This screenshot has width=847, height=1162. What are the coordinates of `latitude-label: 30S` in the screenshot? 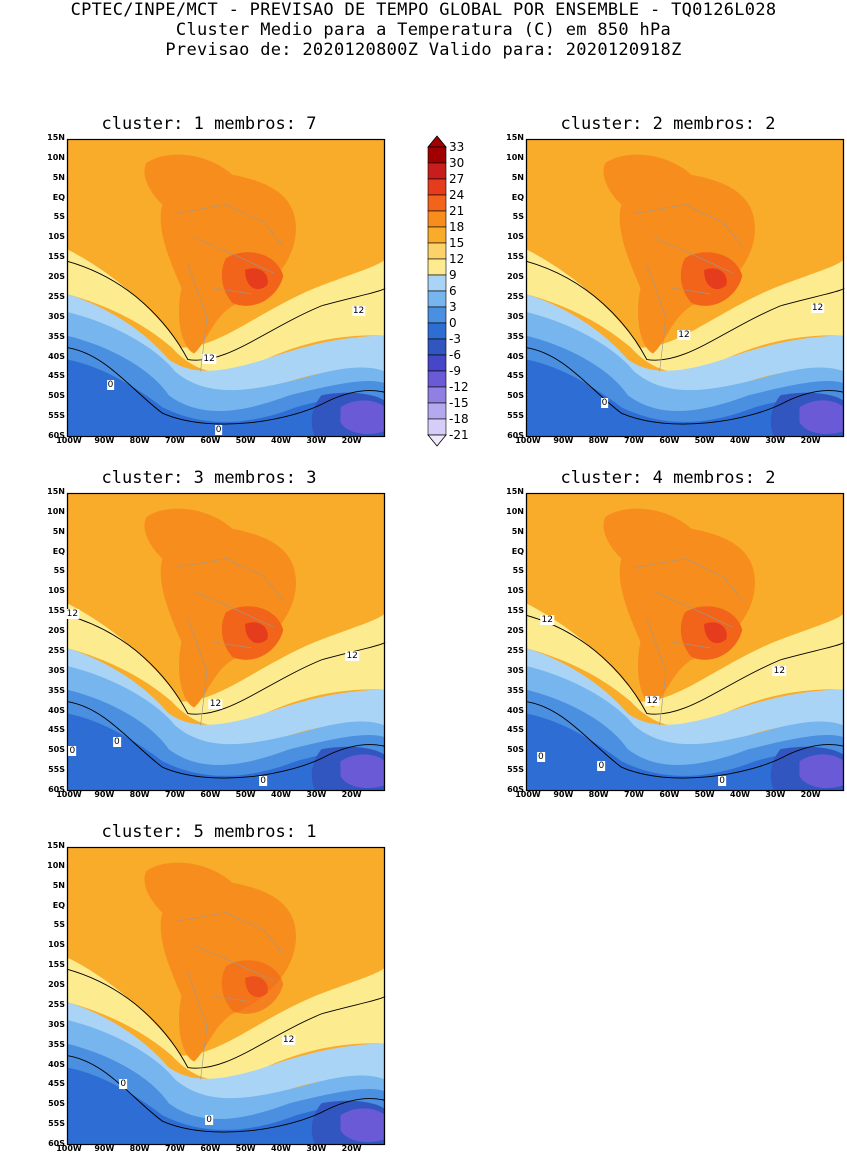 It's located at (56, 670).